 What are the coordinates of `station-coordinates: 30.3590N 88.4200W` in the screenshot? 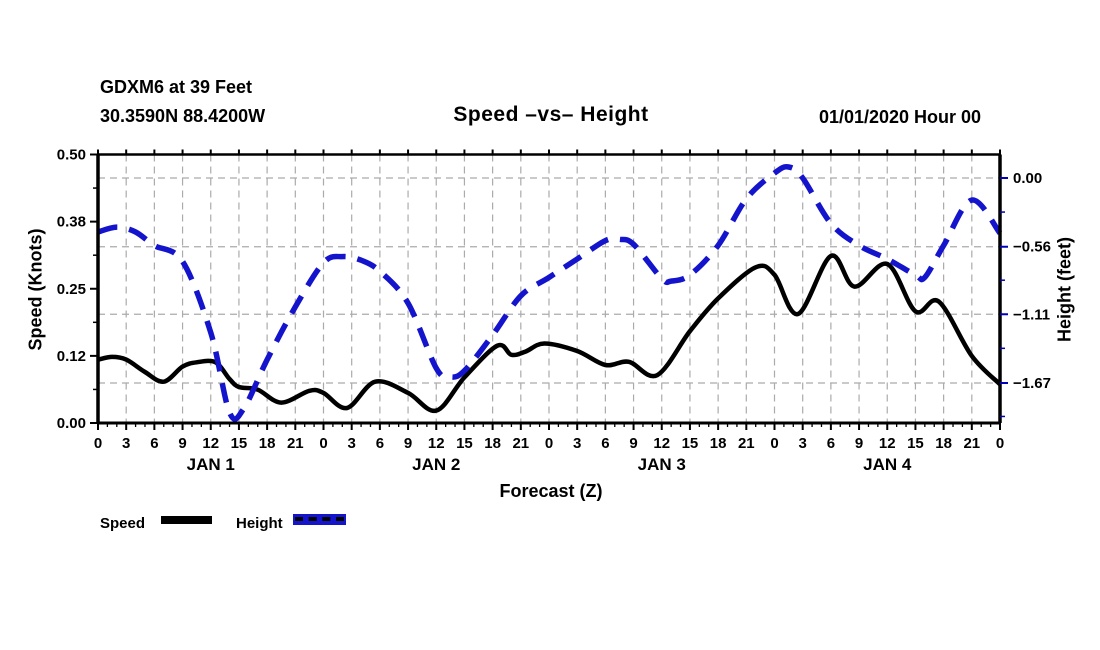 It's located at (183, 116).